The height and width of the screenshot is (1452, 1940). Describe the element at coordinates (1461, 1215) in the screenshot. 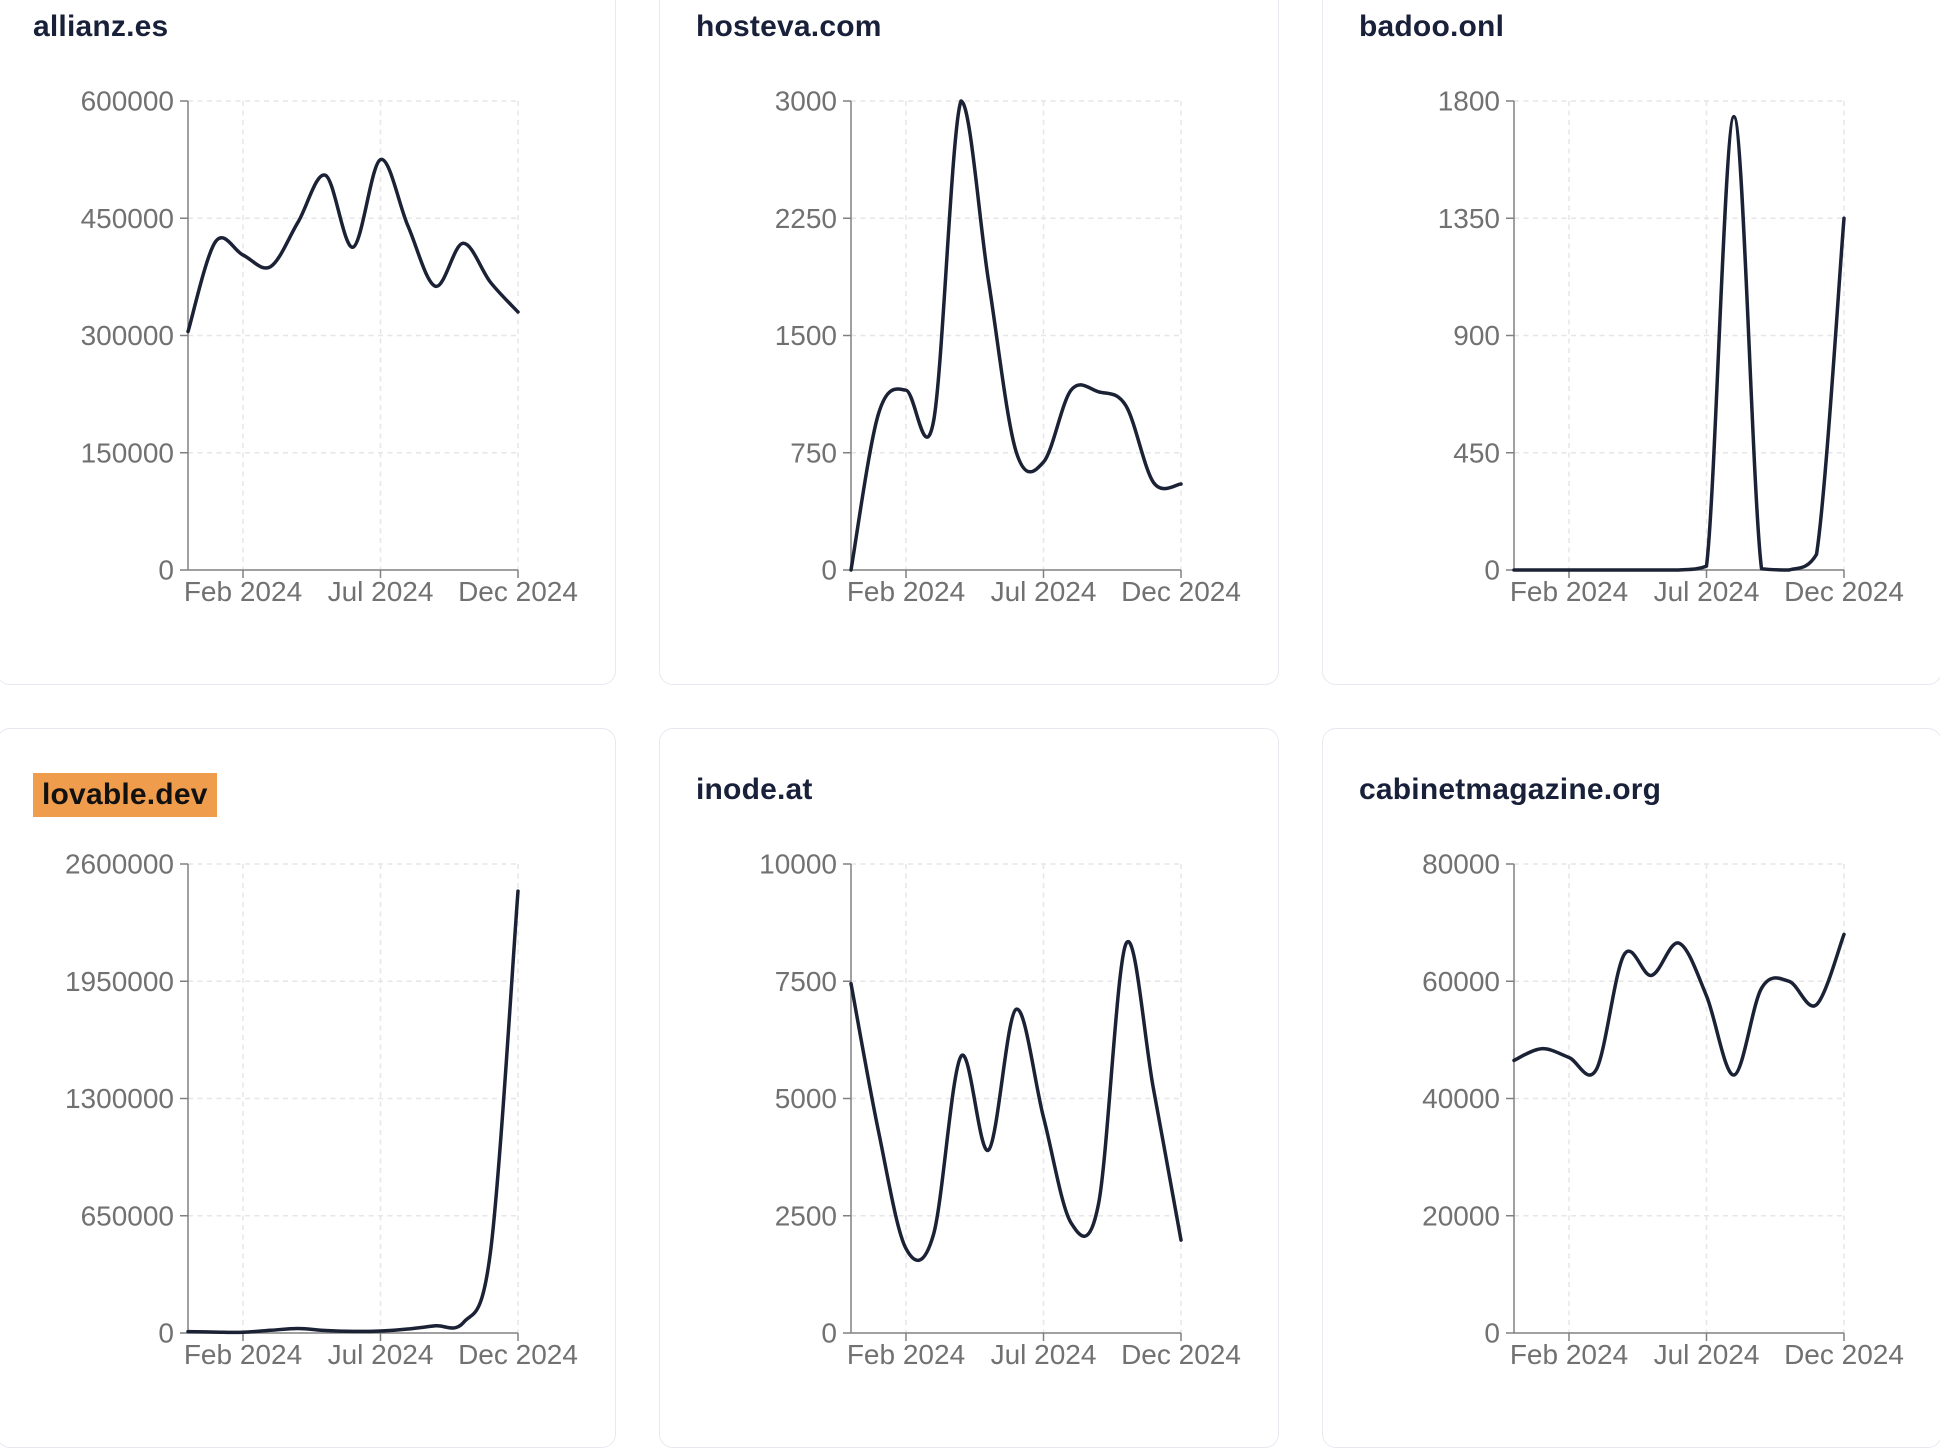

I see `y-tick-label: 20000` at that location.